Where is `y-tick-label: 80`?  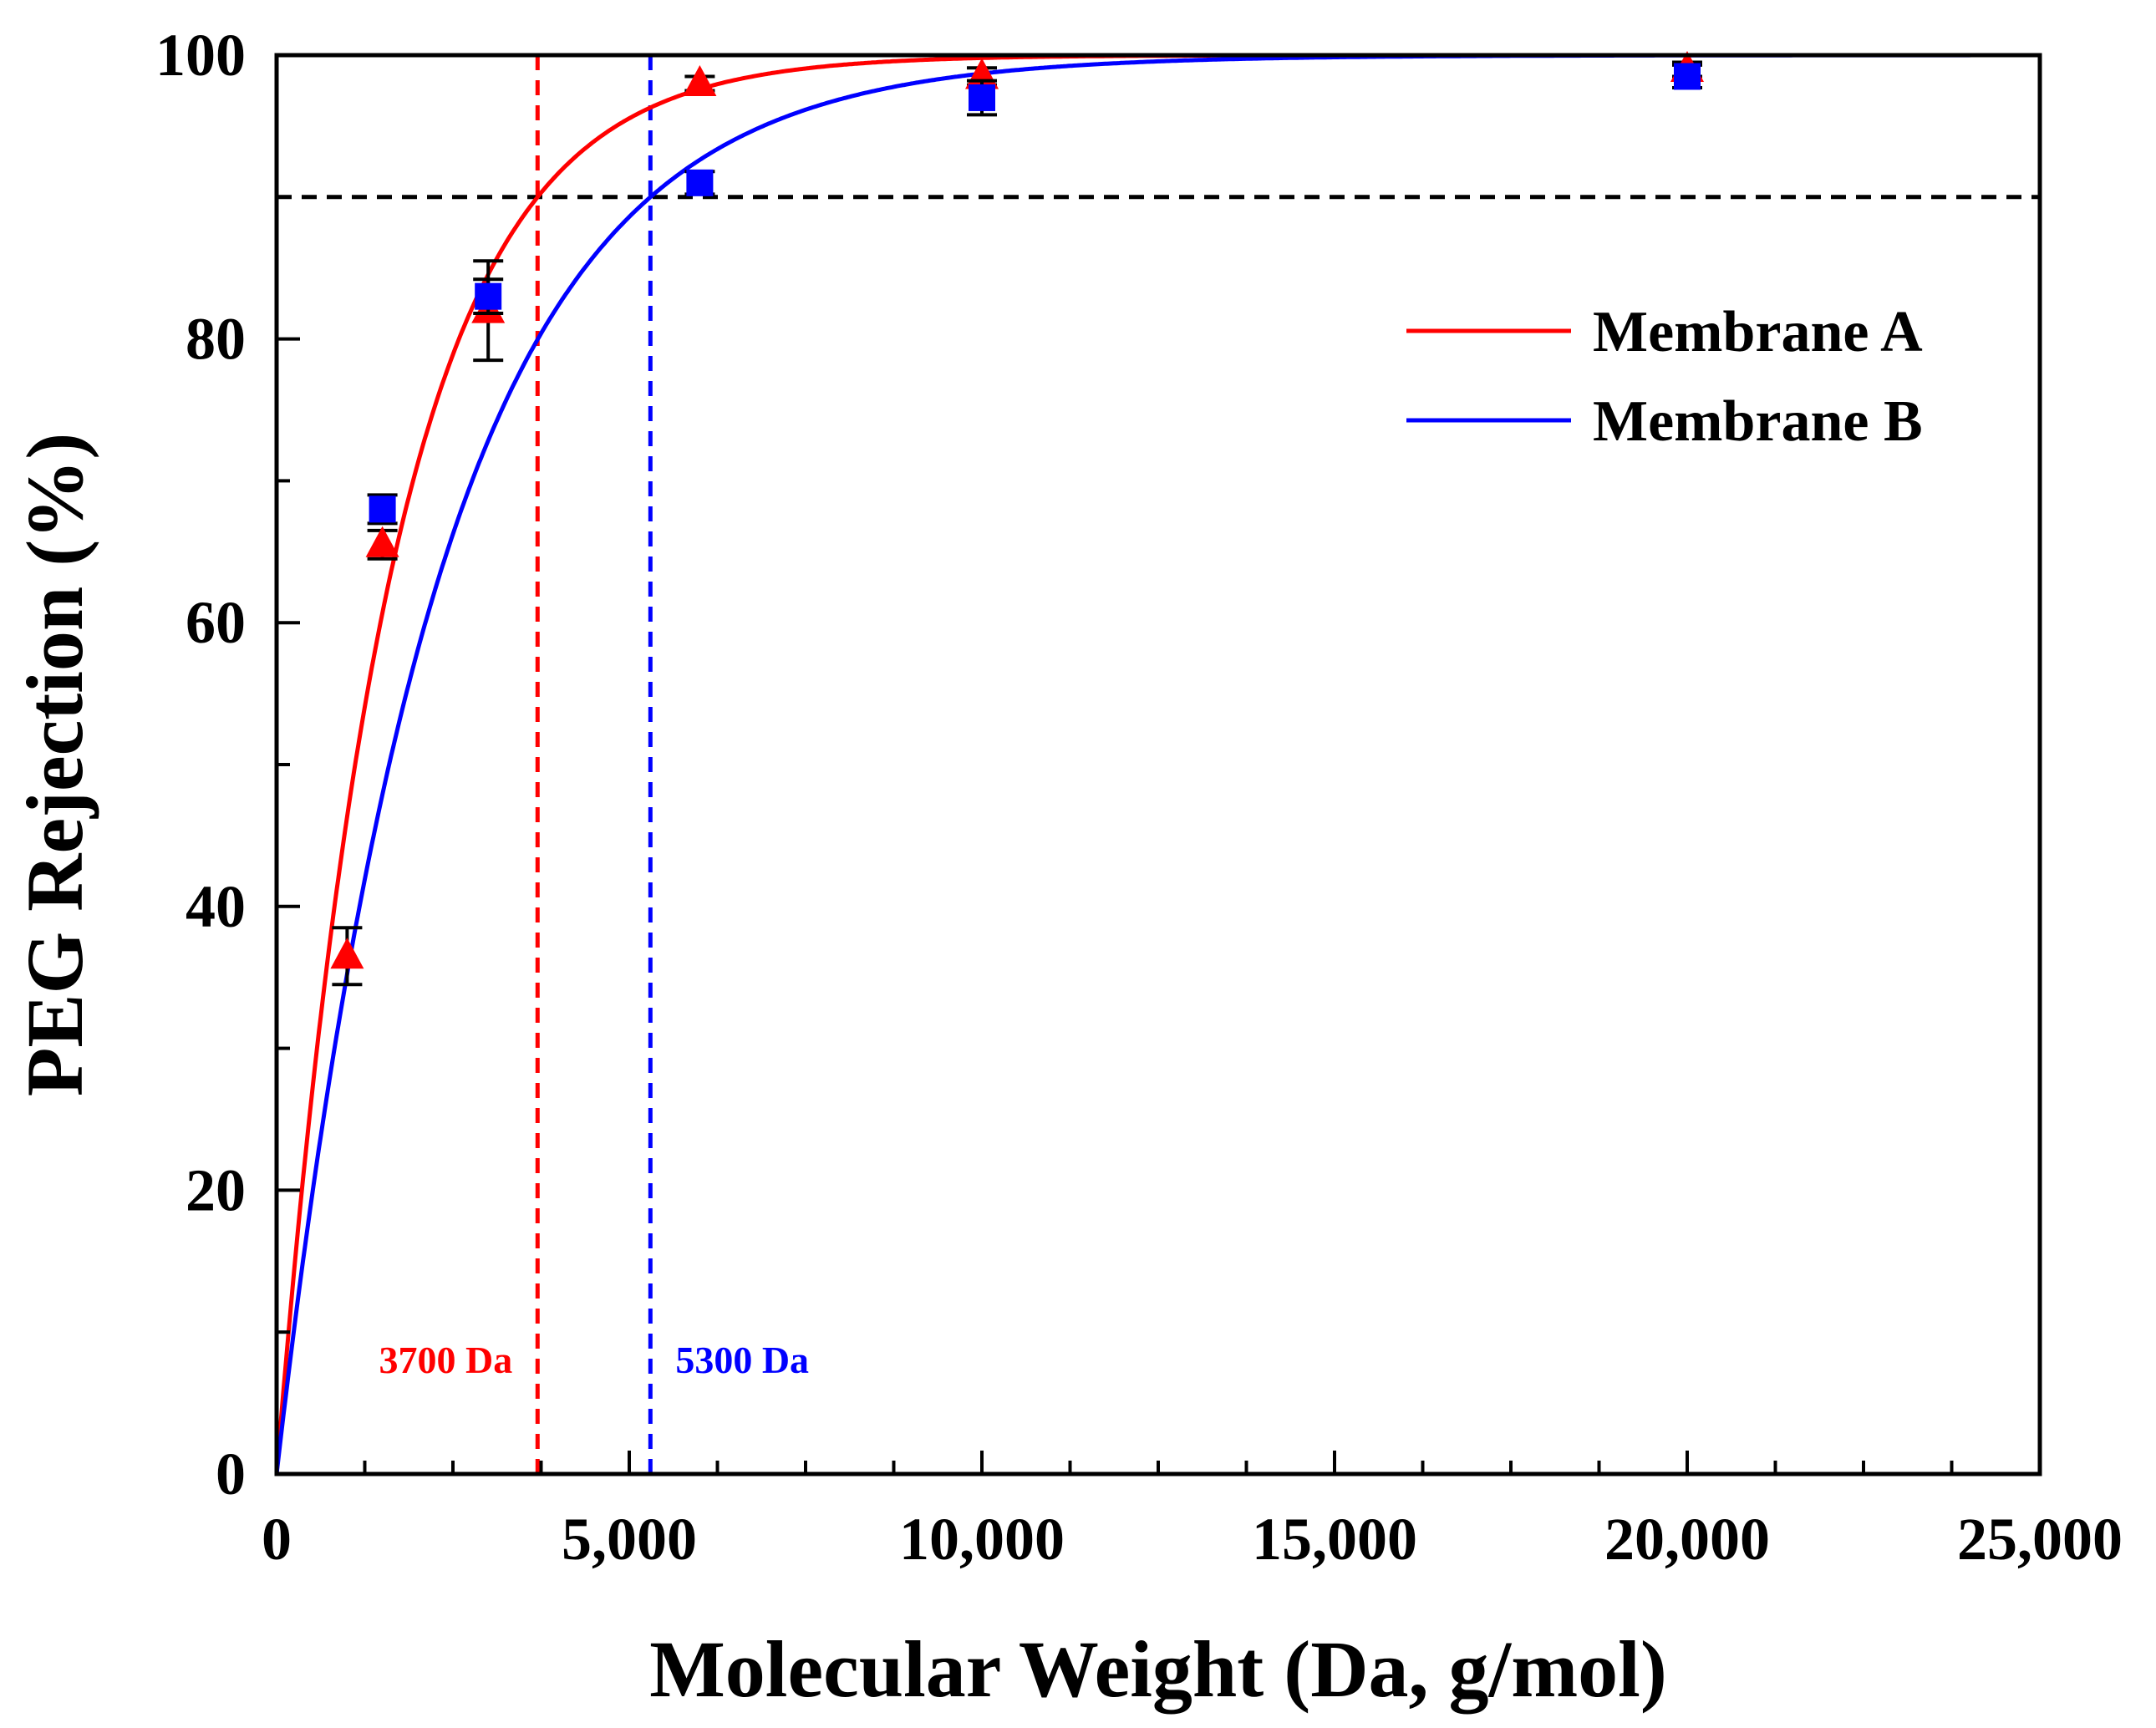
y-tick-label: 80 is located at coordinates (216, 339).